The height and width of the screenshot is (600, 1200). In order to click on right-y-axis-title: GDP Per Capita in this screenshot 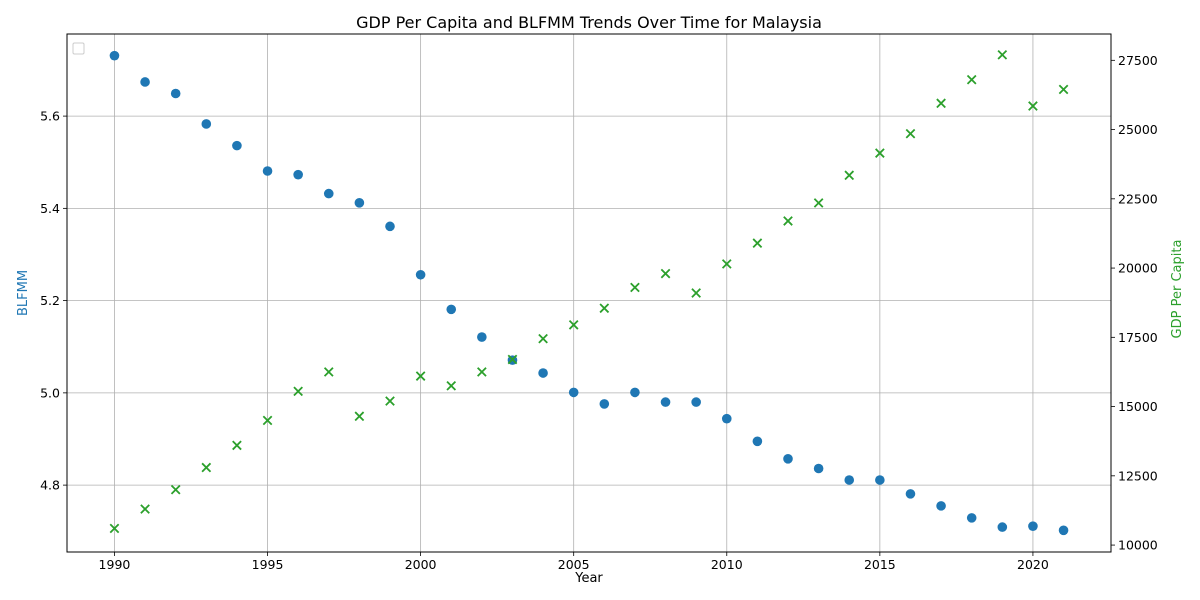, I will do `click(1177, 289)`.